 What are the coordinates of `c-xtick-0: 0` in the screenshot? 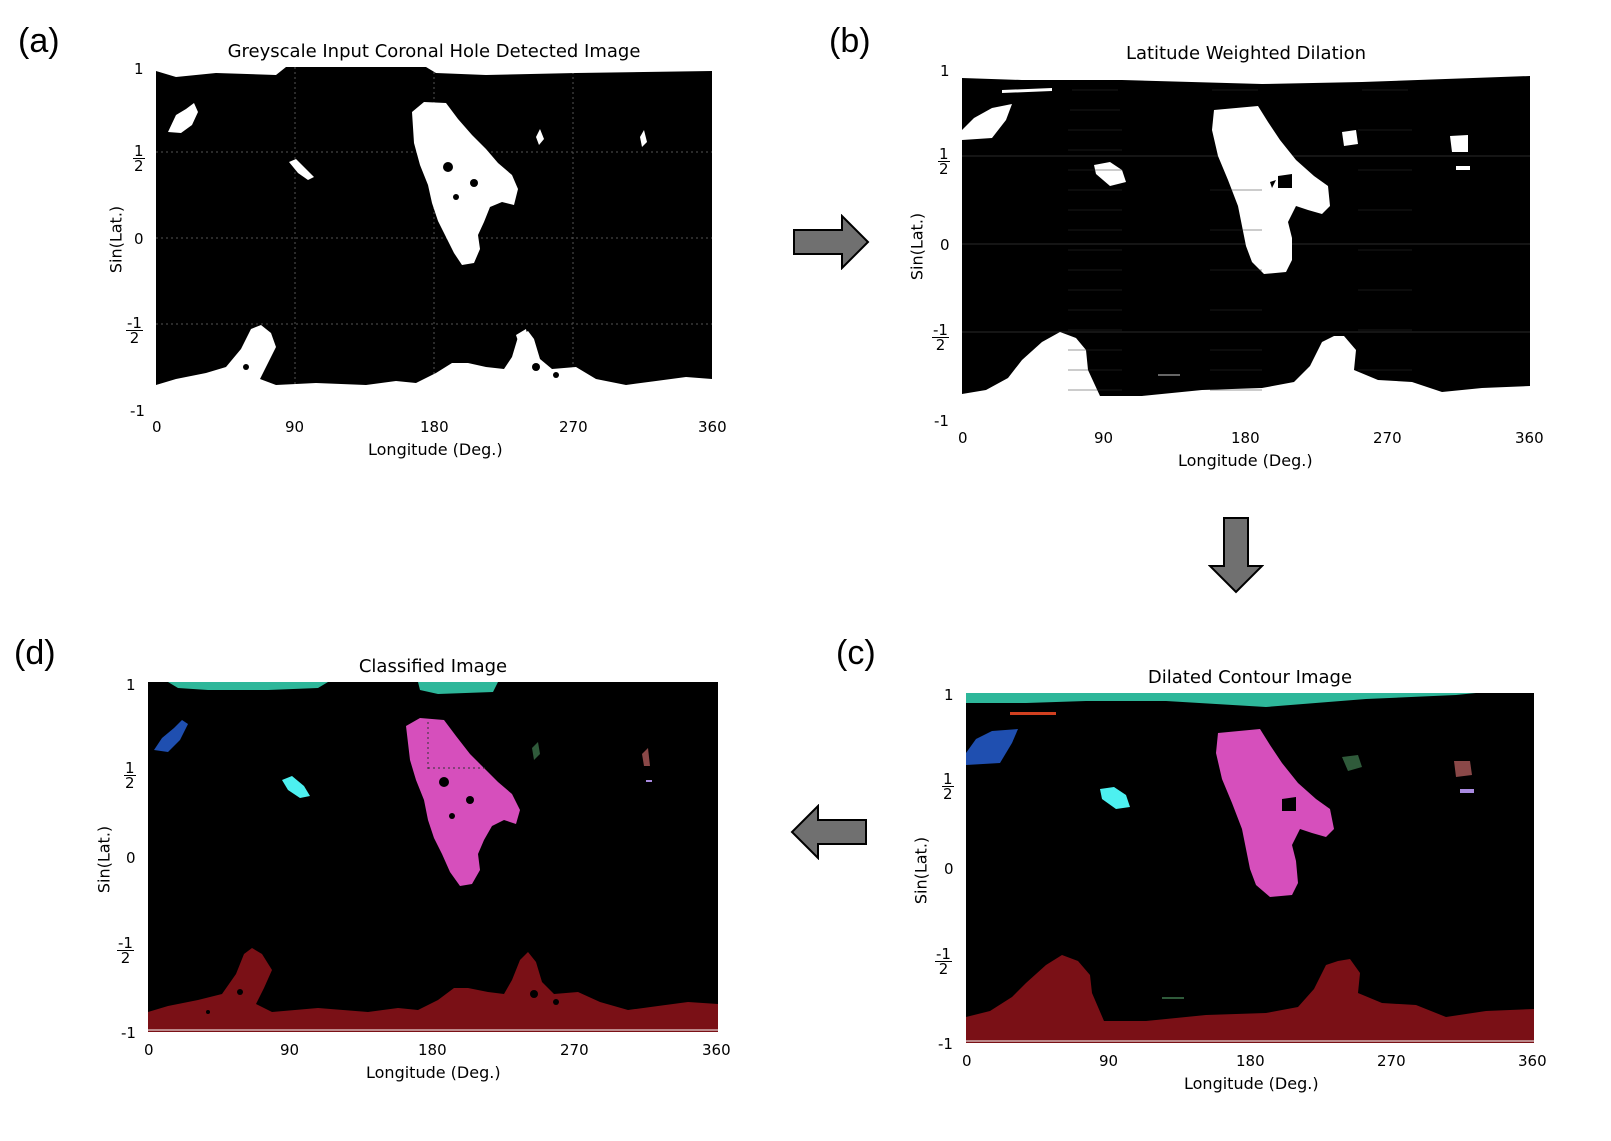 It's located at (967, 1061).